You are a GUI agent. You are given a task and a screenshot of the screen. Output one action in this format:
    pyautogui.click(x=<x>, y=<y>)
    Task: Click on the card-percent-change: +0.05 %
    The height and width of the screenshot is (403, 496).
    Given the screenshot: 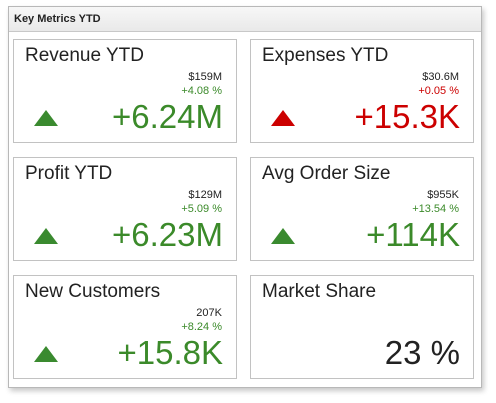 What is the action you would take?
    pyautogui.click(x=438, y=91)
    